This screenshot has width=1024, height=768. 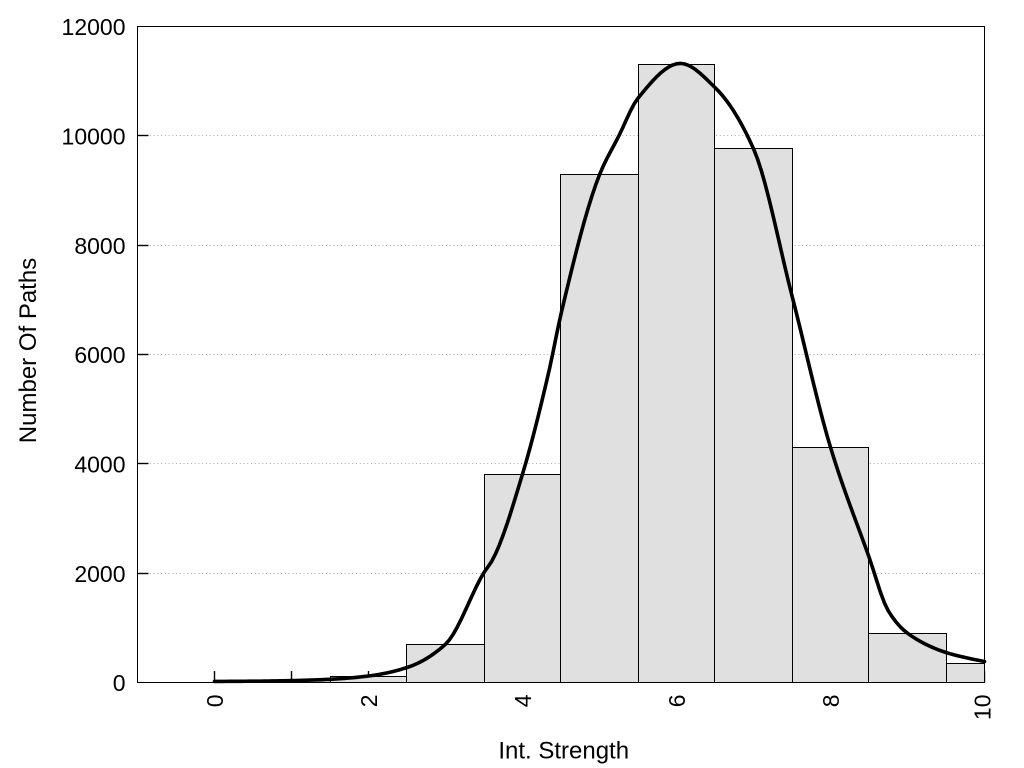 What do you see at coordinates (523, 700) in the screenshot?
I see `svg-text: 4` at bounding box center [523, 700].